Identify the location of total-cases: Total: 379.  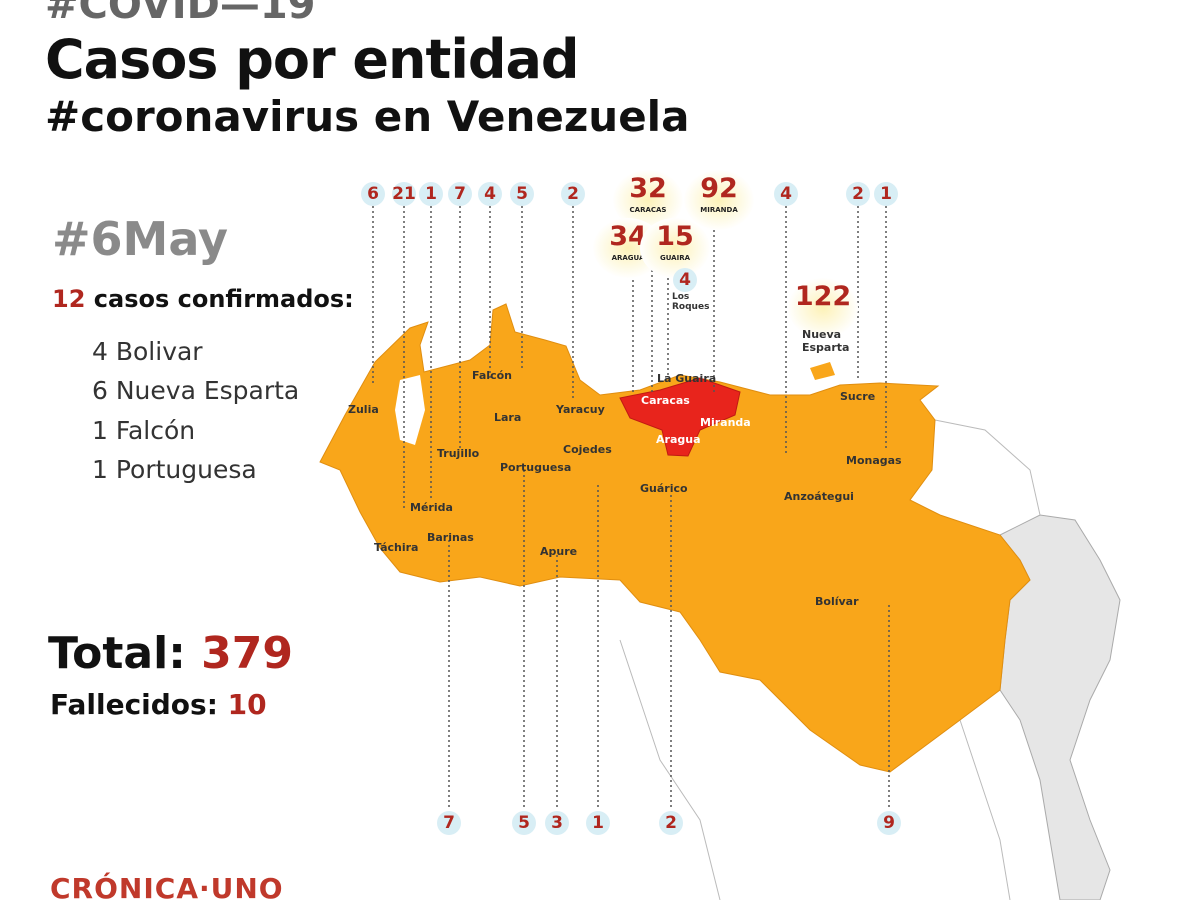
(170, 653).